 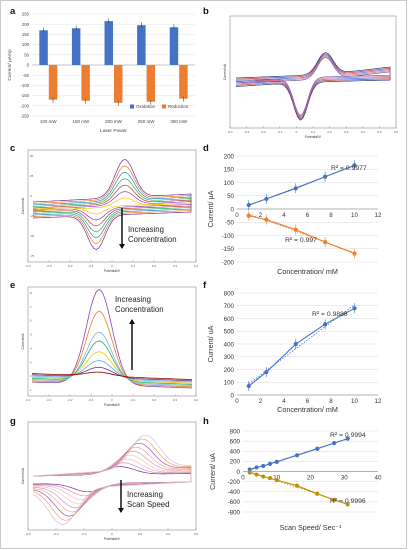 I want to click on d-xtick-label: 0, so click(x=237, y=215).